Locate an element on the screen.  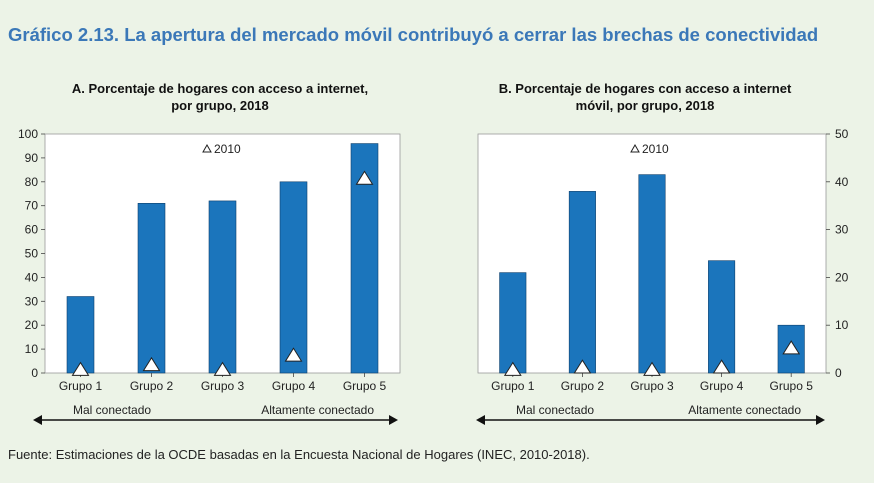
y-tick-label-a: 50 is located at coordinates (32, 254).